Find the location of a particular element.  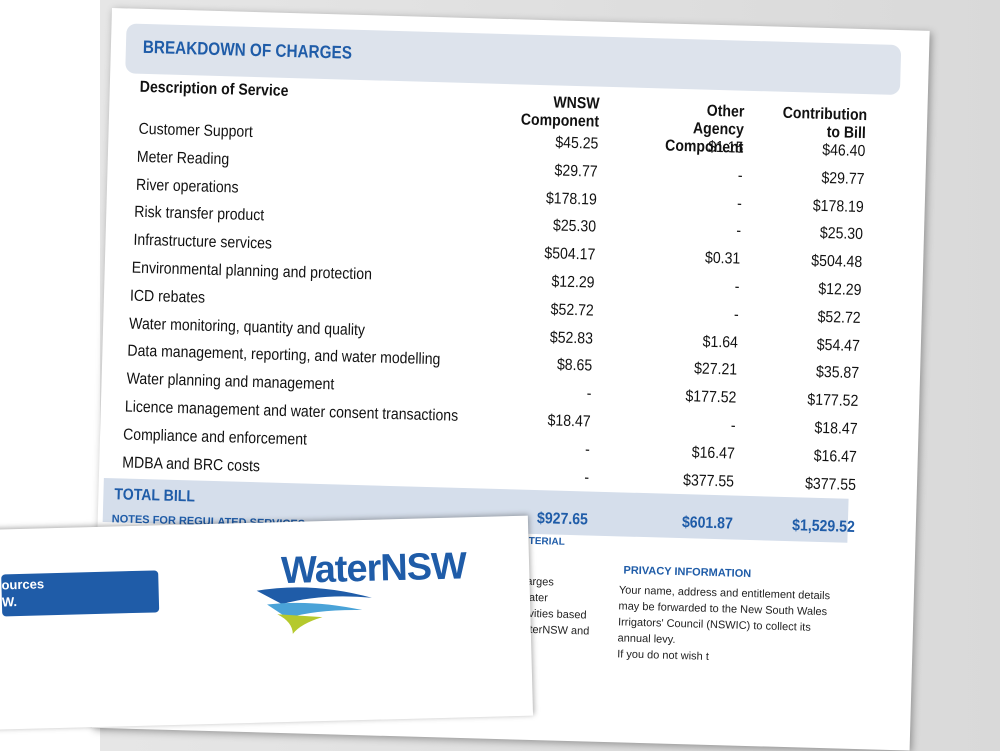

amount: $1.15 is located at coordinates (725, 147).